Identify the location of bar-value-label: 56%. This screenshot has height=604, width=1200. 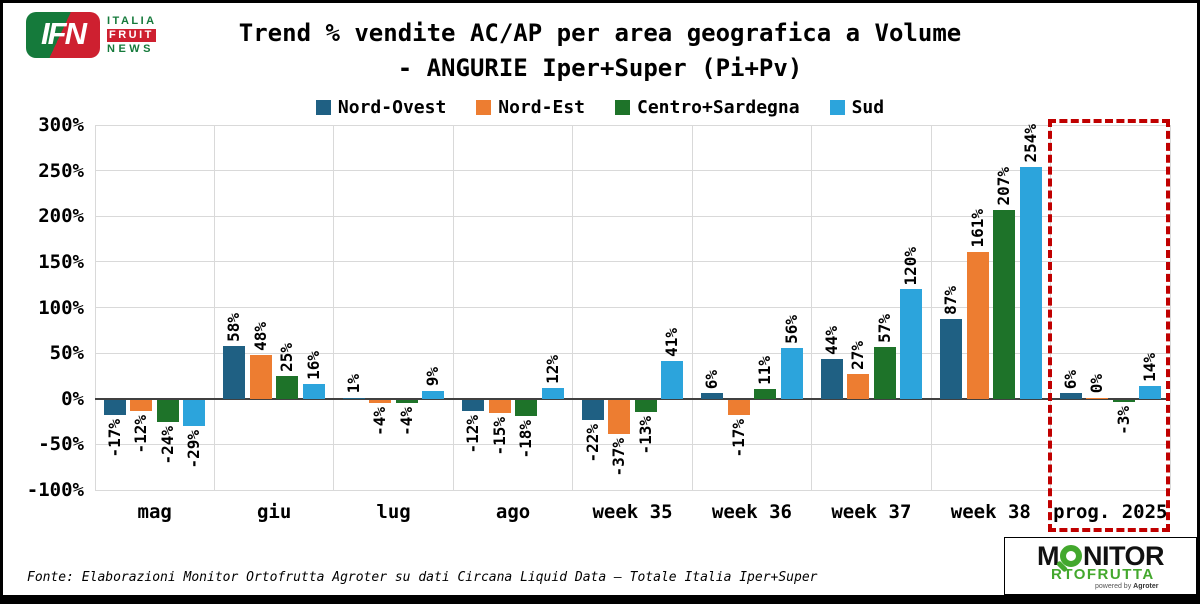
(791, 329).